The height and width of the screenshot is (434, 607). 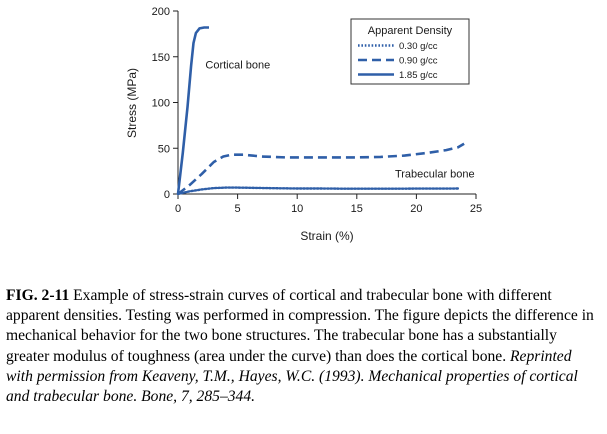 I want to click on series-line-dotted, so click(x=318, y=191).